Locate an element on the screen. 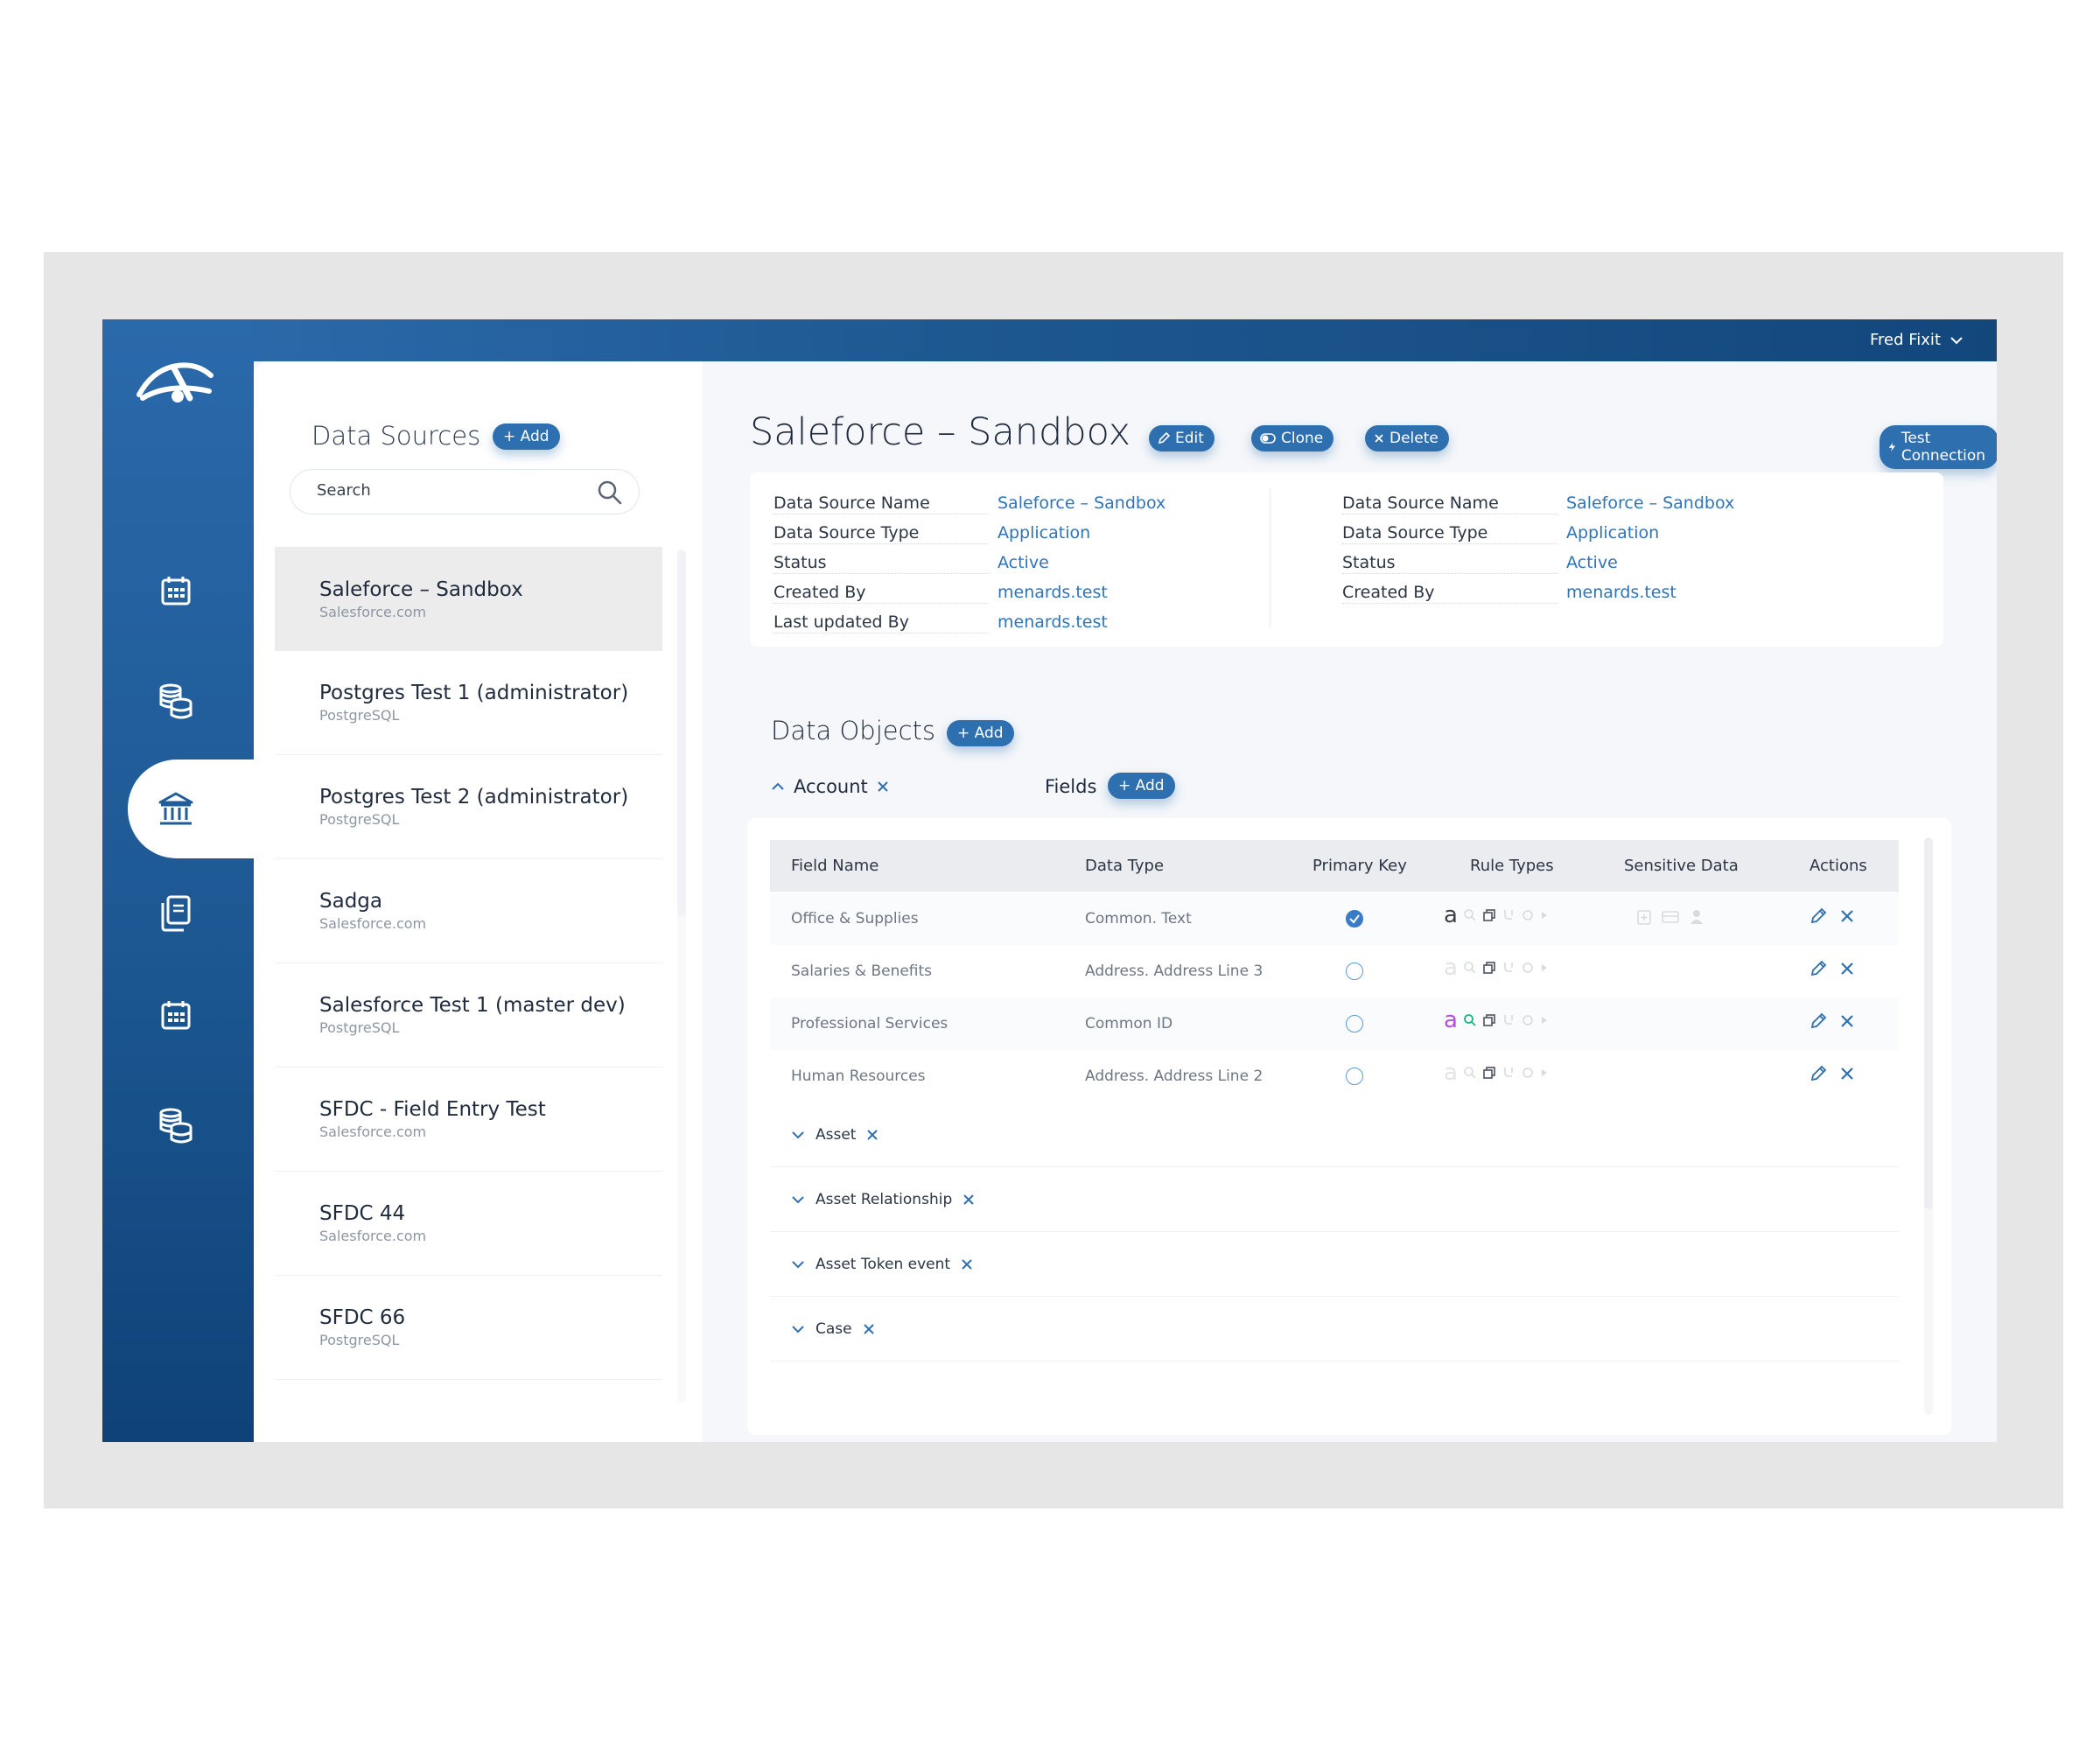  list-scrollbar-track is located at coordinates (681, 976).